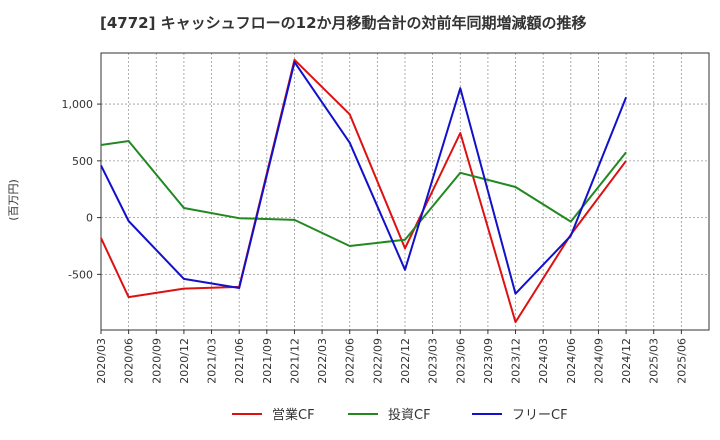 The width and height of the screenshot is (720, 440). Describe the element at coordinates (571, 361) in the screenshot. I see `x-tick-label: 2024/06` at that location.